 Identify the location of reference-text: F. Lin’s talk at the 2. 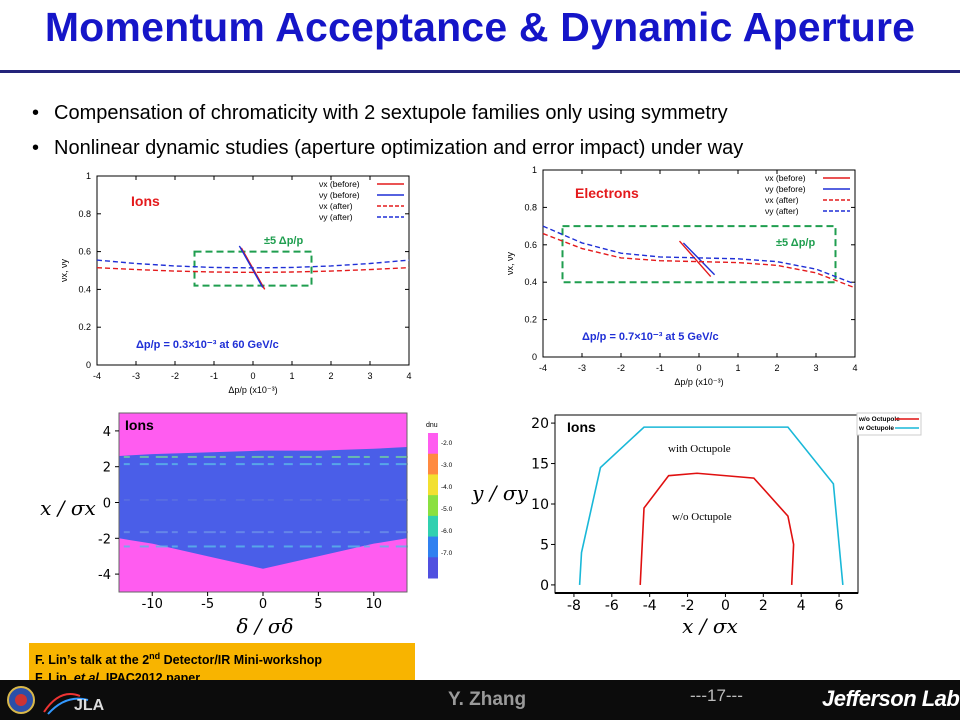
(92, 660).